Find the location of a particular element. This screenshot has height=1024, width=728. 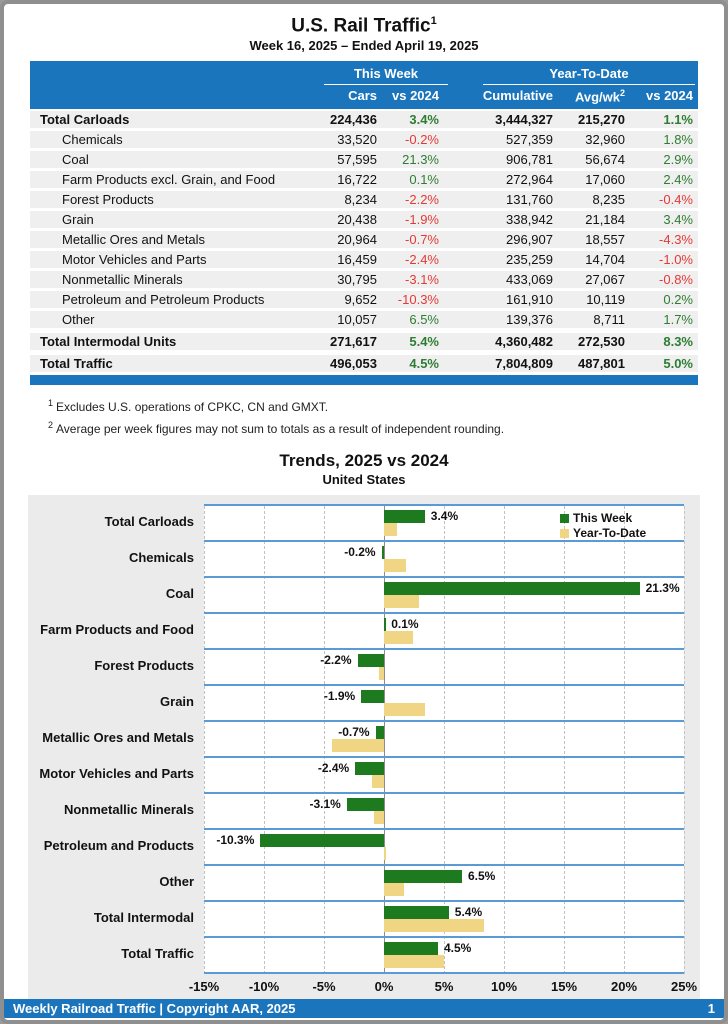

commodity-label: Farm Products excl. Grain, and Food is located at coordinates (169, 179).